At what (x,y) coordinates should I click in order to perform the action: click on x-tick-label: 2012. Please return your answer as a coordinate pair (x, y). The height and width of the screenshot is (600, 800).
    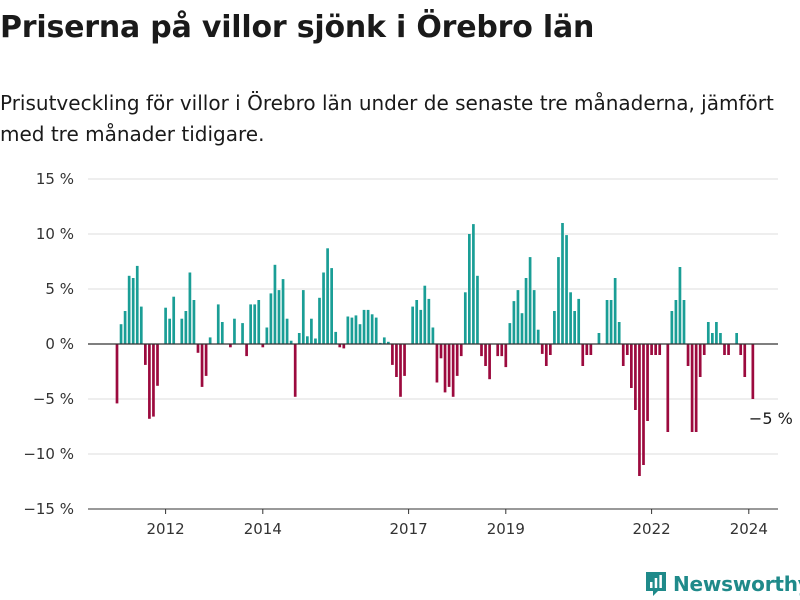
    Looking at the image, I should click on (166, 527).